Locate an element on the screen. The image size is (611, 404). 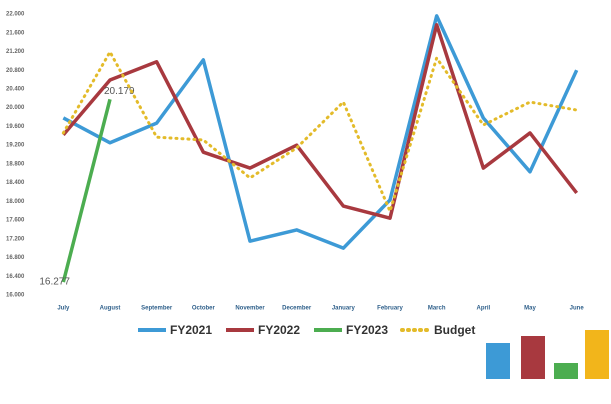
y-tick-label: 20.000 is located at coordinates (15, 108).